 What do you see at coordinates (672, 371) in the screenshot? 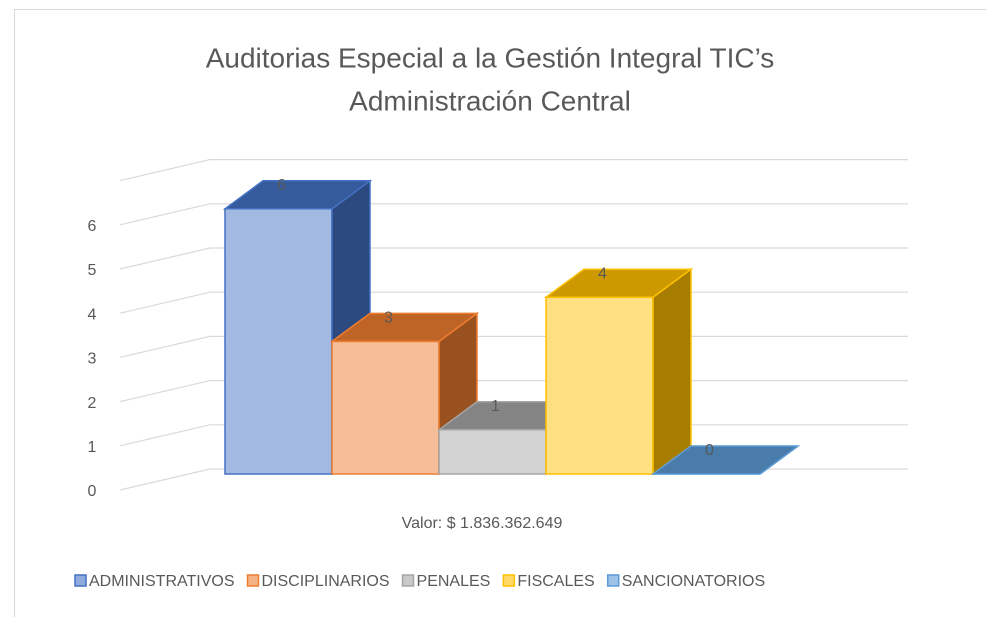
I see `bar-side` at bounding box center [672, 371].